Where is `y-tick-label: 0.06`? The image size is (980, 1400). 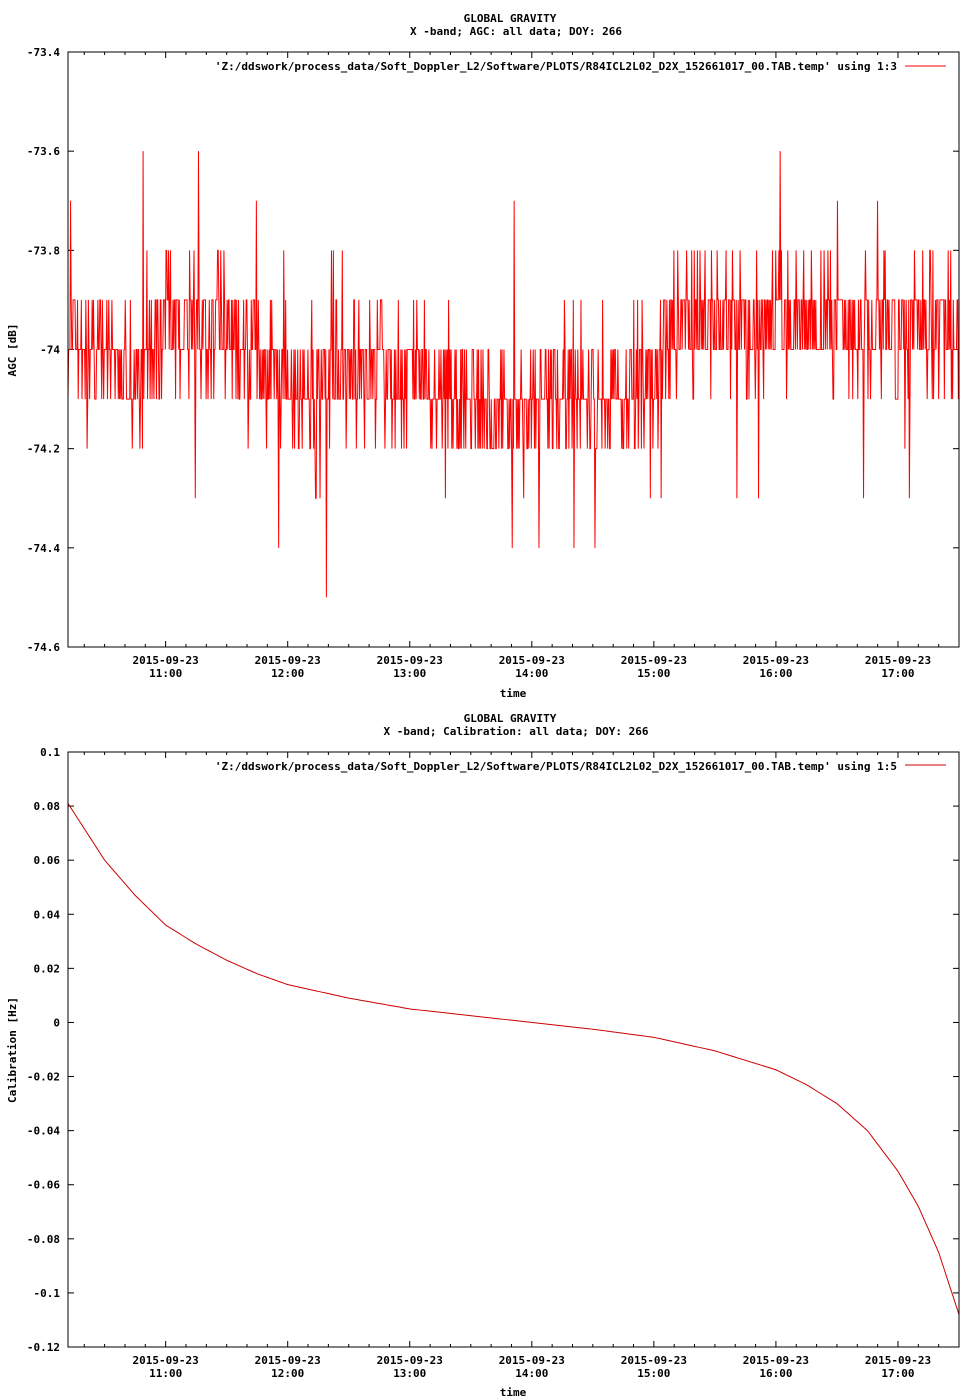 y-tick-label: 0.06 is located at coordinates (47, 860).